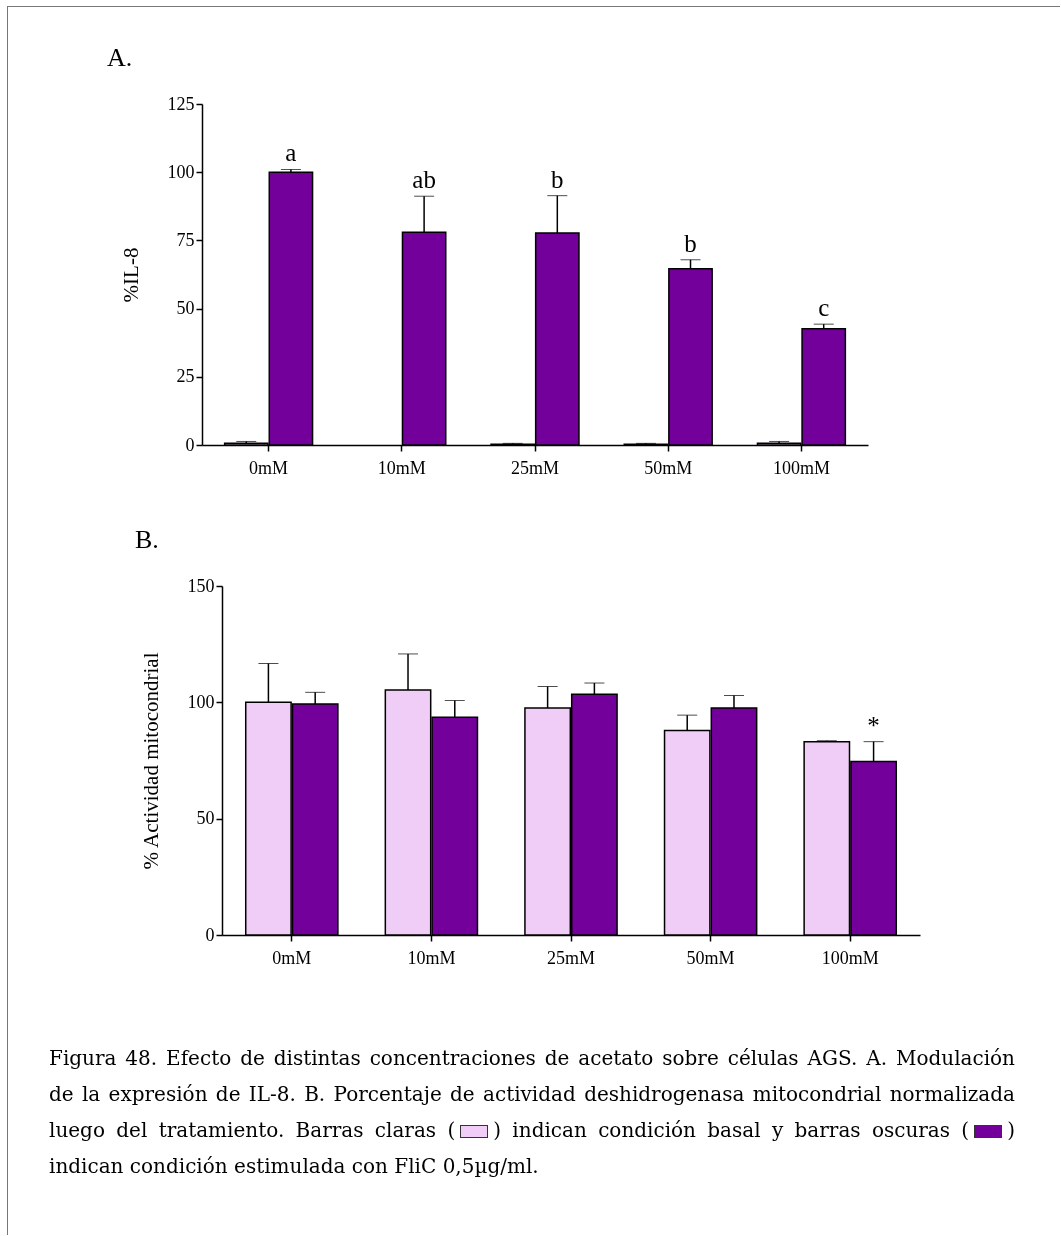 This screenshot has width=1061, height=1236. Describe the element at coordinates (291, 153) in the screenshot. I see `annotation: a` at that location.